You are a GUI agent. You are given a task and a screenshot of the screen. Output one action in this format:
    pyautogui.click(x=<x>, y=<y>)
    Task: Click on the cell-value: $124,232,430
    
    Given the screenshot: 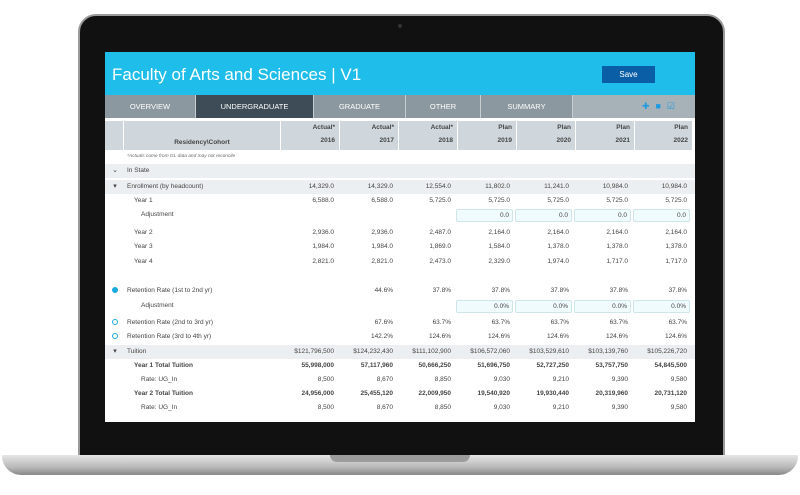 What is the action you would take?
    pyautogui.click(x=373, y=351)
    